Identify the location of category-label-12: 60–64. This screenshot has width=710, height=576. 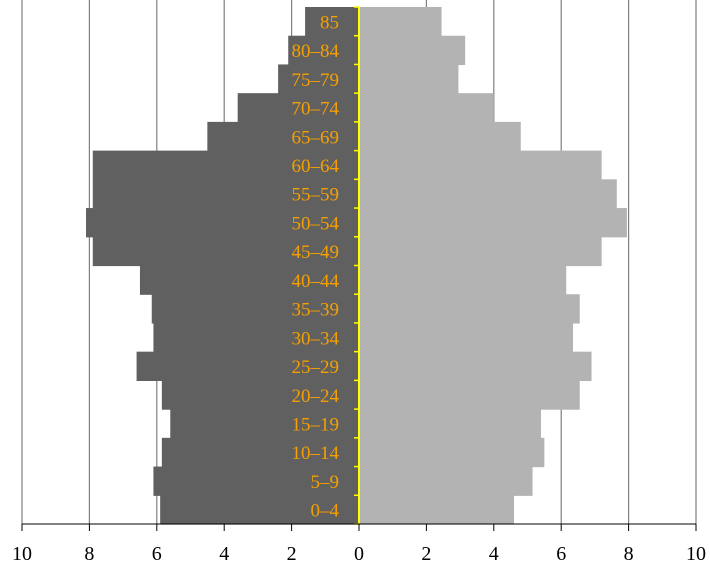
(316, 166).